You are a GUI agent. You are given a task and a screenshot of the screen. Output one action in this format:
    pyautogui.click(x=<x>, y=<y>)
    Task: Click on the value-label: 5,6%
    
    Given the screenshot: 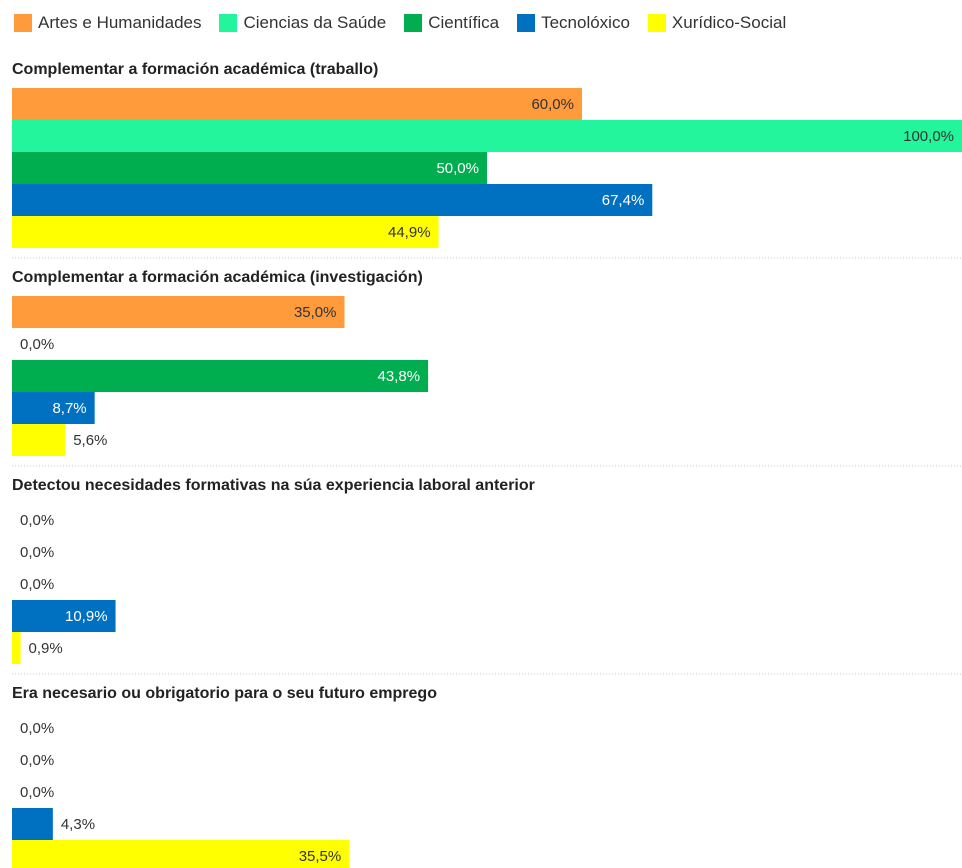 What is the action you would take?
    pyautogui.click(x=90, y=440)
    